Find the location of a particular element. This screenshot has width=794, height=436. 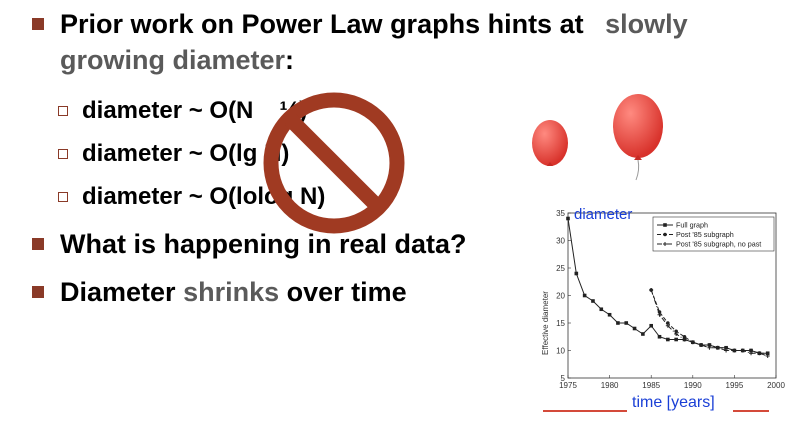

legend-label: Full graph is located at coordinates (692, 225).